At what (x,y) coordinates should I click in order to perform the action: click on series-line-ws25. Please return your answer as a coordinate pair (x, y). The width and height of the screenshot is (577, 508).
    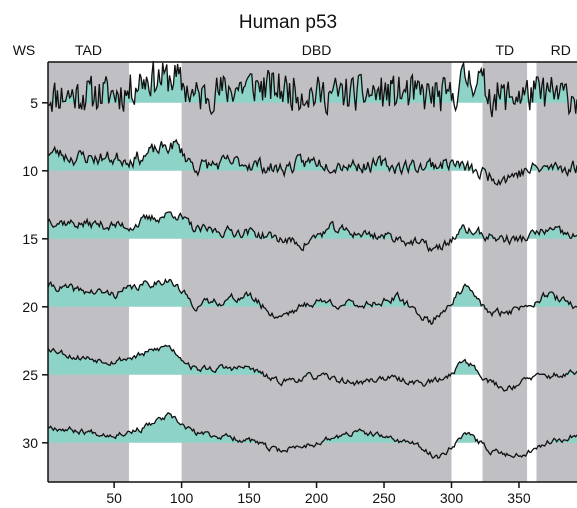
    Looking at the image, I should click on (312, 368).